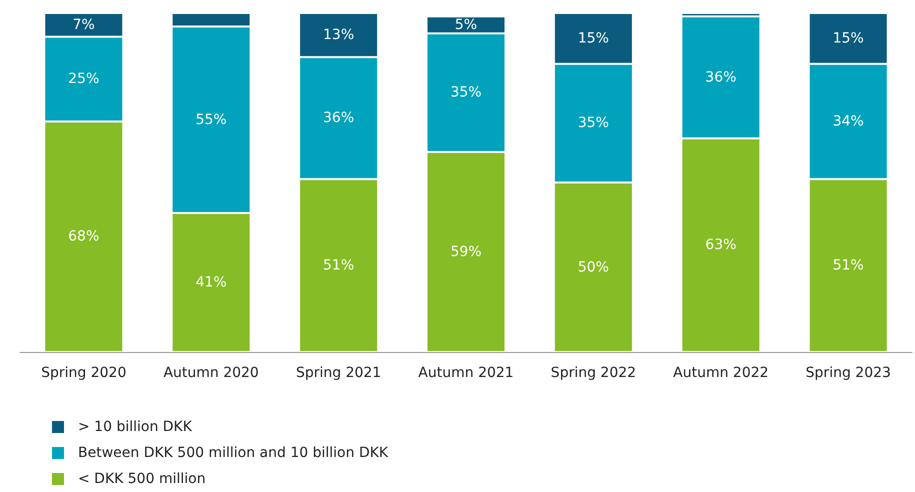 This screenshot has height=492, width=915. What do you see at coordinates (339, 373) in the screenshot?
I see `x-tick-label: Spring 2021` at bounding box center [339, 373].